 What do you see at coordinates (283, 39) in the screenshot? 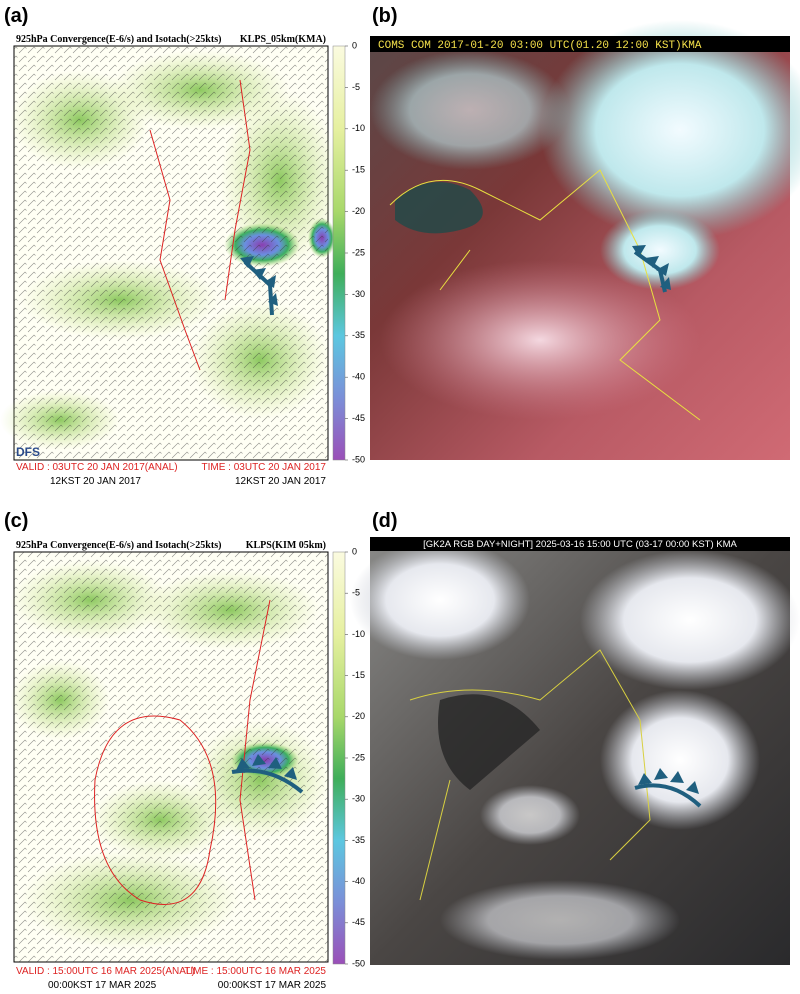
I see `model-name: KLPS_05km(KMA)` at bounding box center [283, 39].